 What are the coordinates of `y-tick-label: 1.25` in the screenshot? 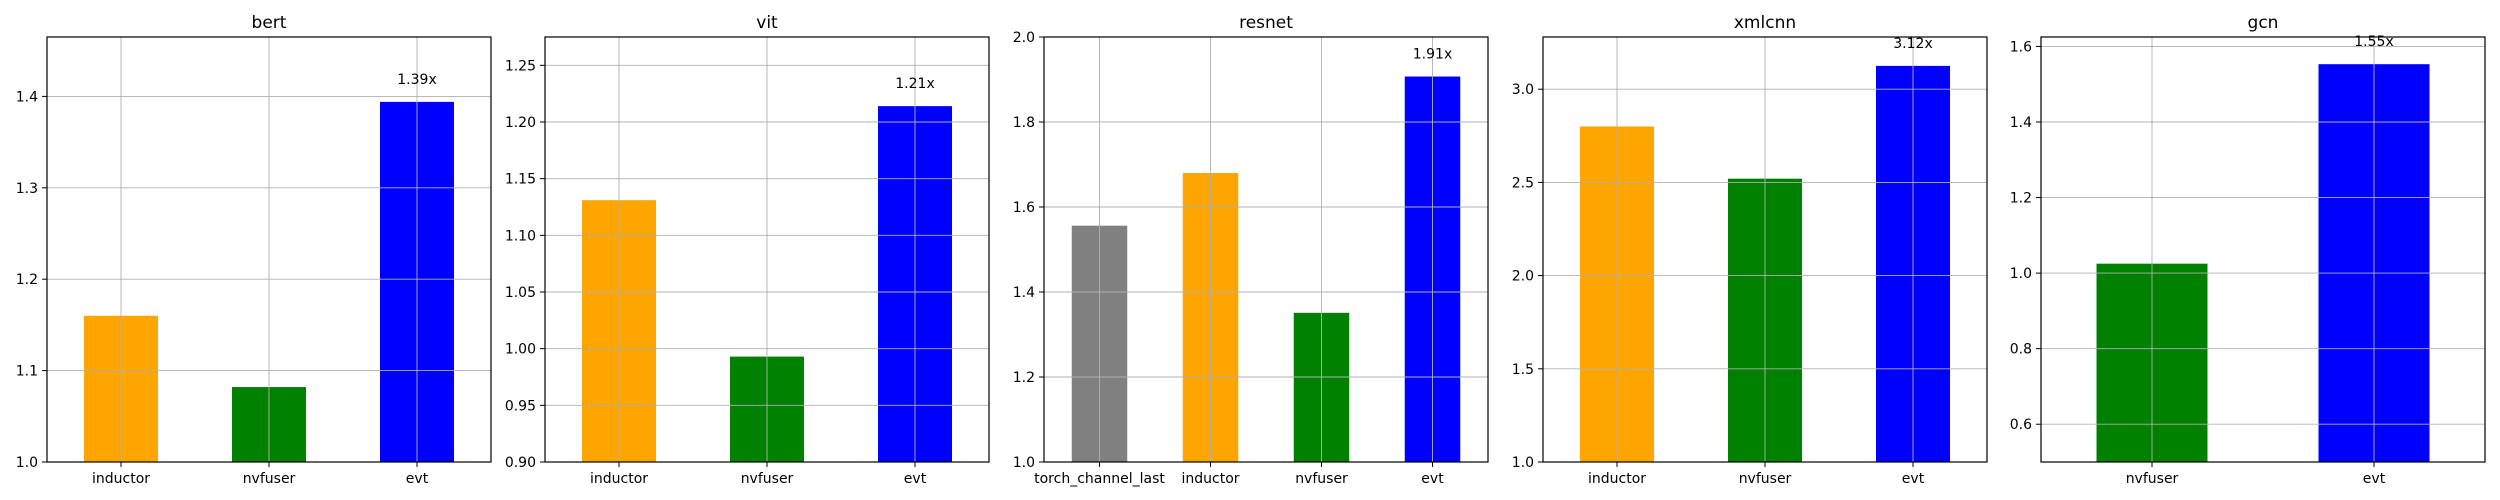 It's located at (520, 66).